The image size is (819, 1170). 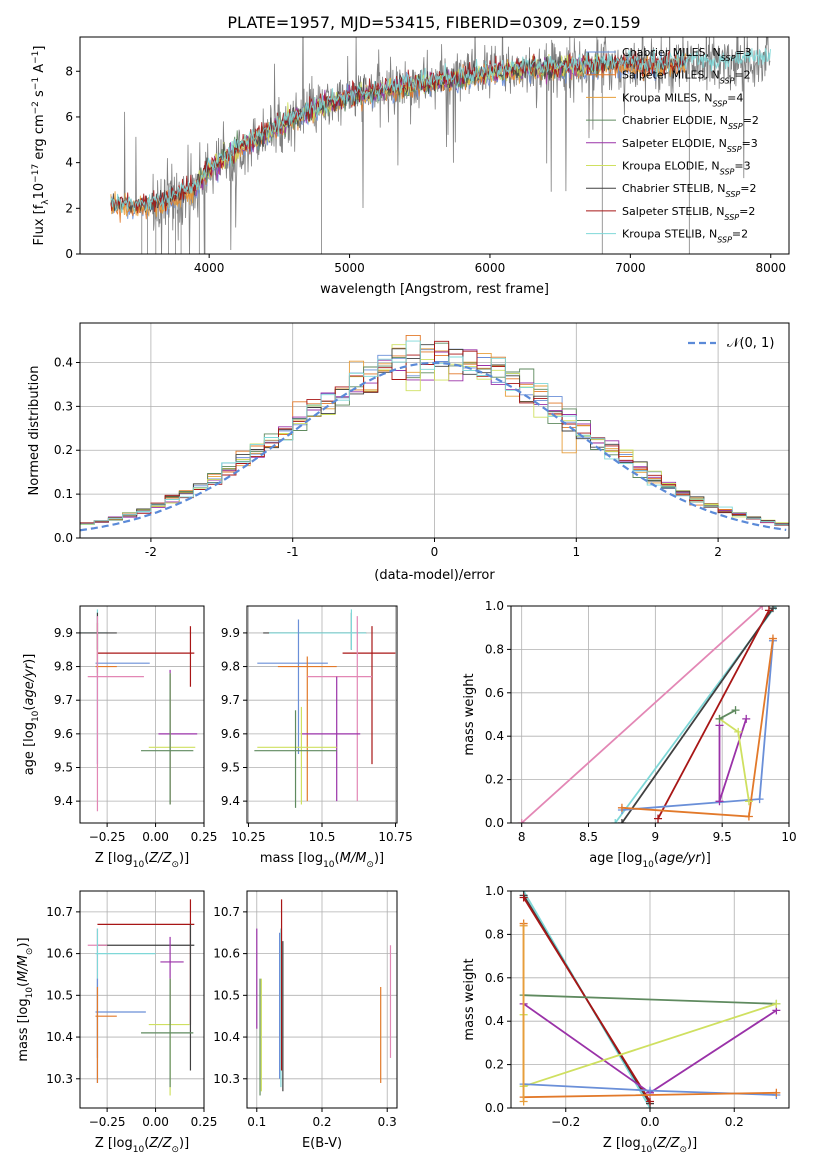 What do you see at coordinates (565, 1122) in the screenshot?
I see `x-tick-label: −0.2` at bounding box center [565, 1122].